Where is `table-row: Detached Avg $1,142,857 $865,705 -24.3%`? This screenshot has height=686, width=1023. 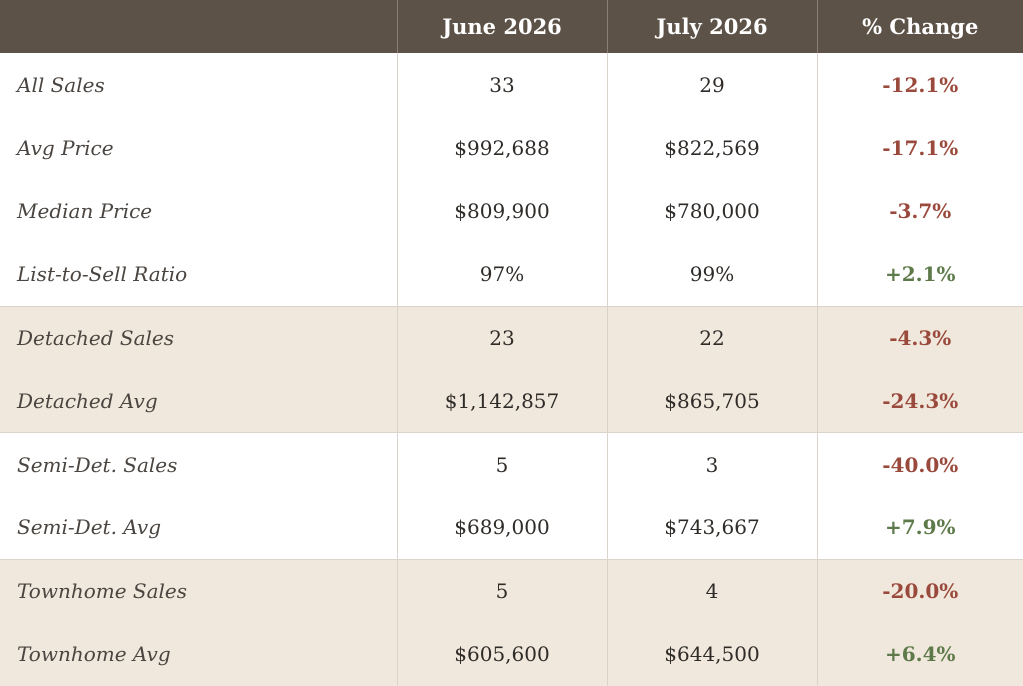 table-row: Detached Avg $1,142,857 $865,705 -24.3% is located at coordinates (511, 401).